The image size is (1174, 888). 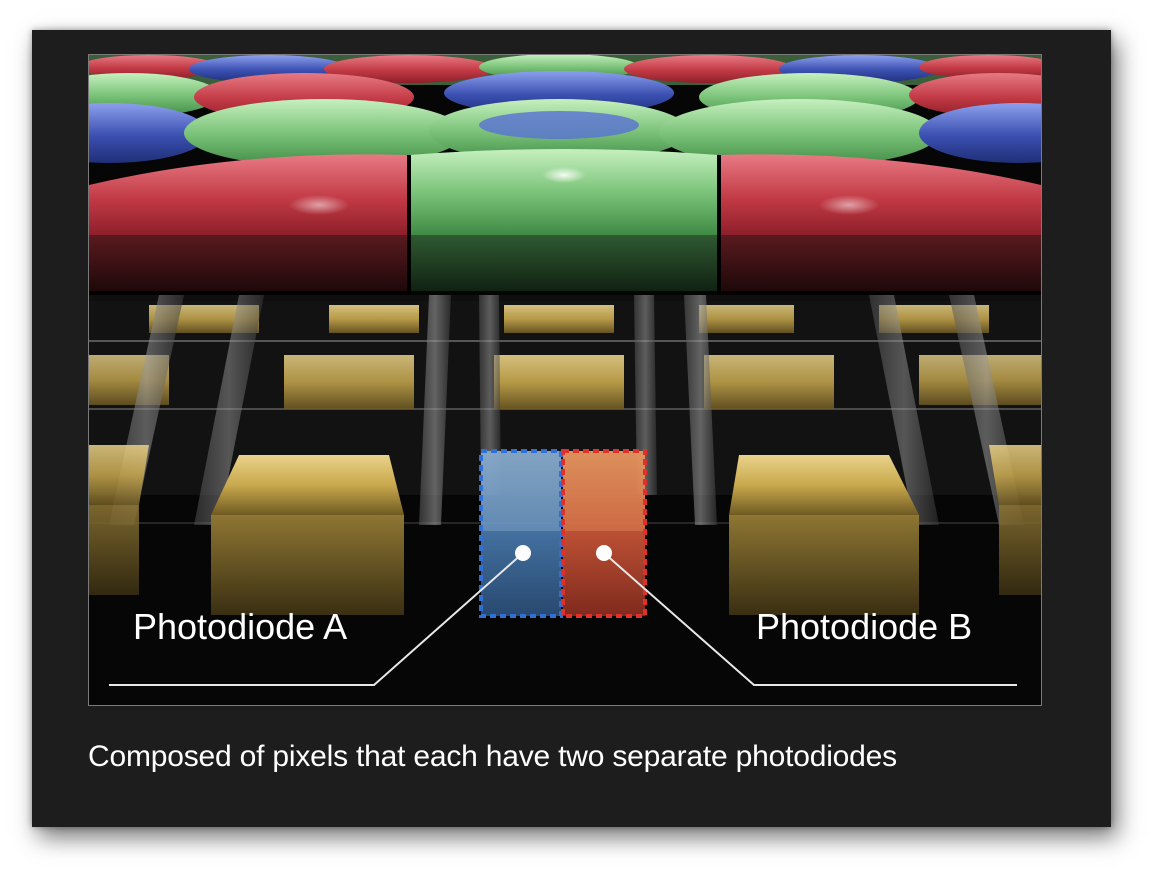 I want to click on photodiode-b-marker, so click(x=604, y=553).